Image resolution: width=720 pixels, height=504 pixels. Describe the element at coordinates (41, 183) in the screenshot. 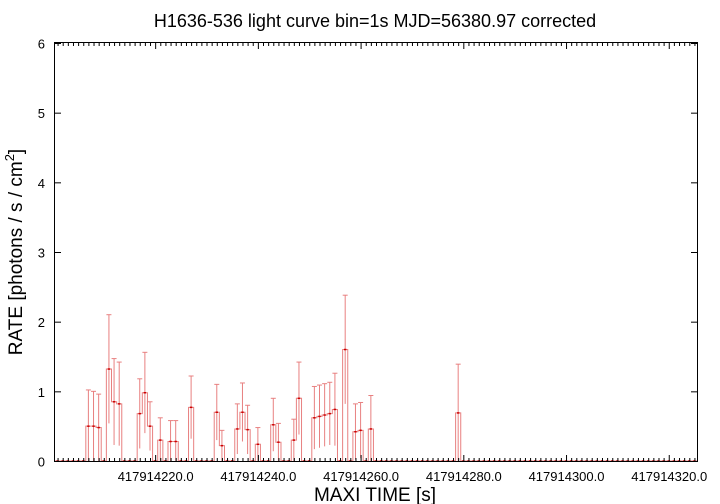

I see `y-tick-label: 4` at that location.